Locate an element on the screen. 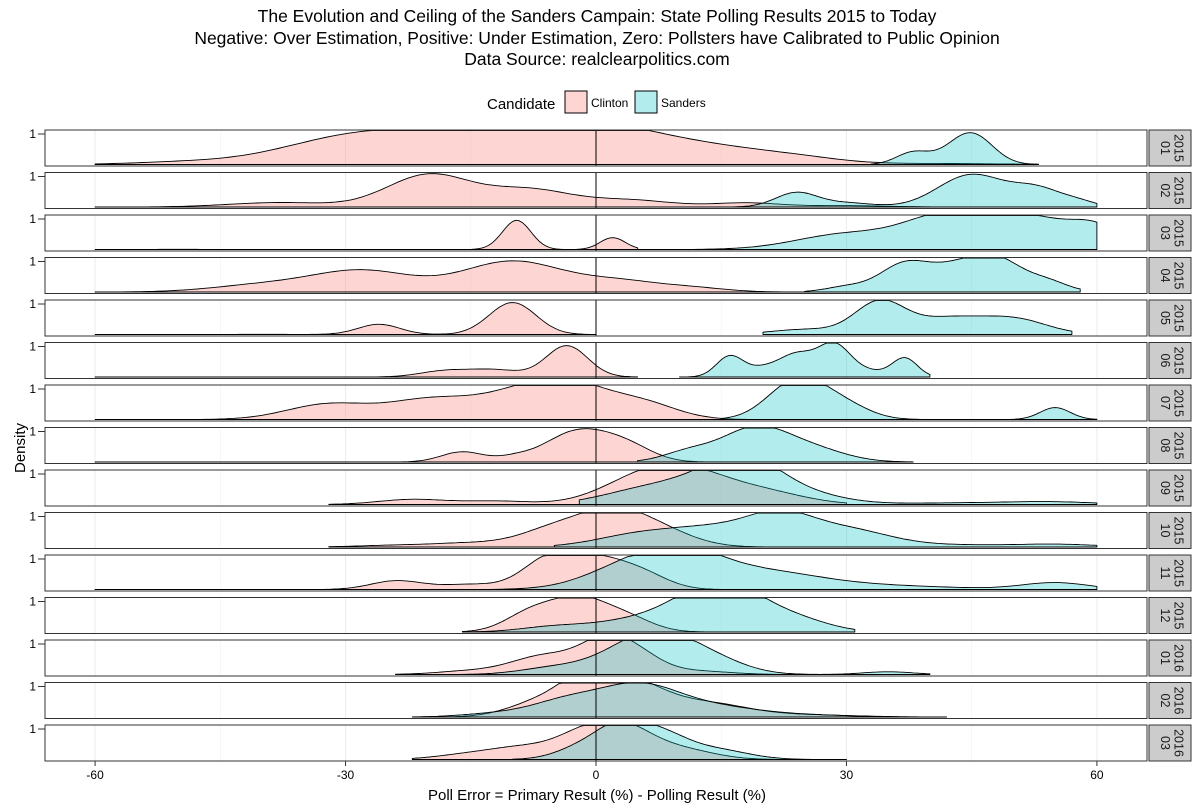 The width and height of the screenshot is (1200, 810). x-tick-label: 0 is located at coordinates (596, 775).